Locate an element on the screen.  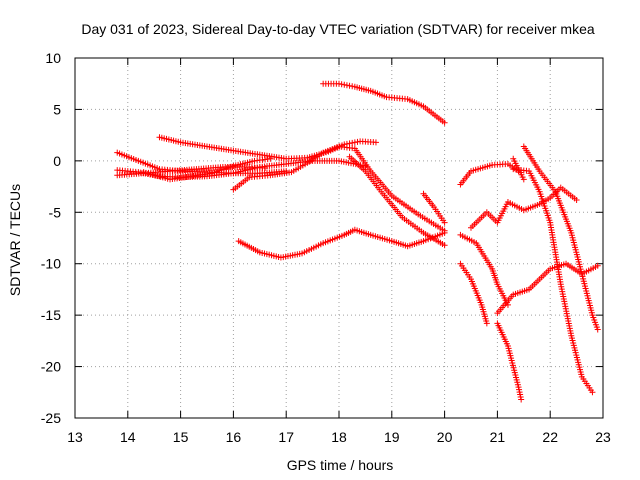
y-tick-label: 10 is located at coordinates (53, 58).